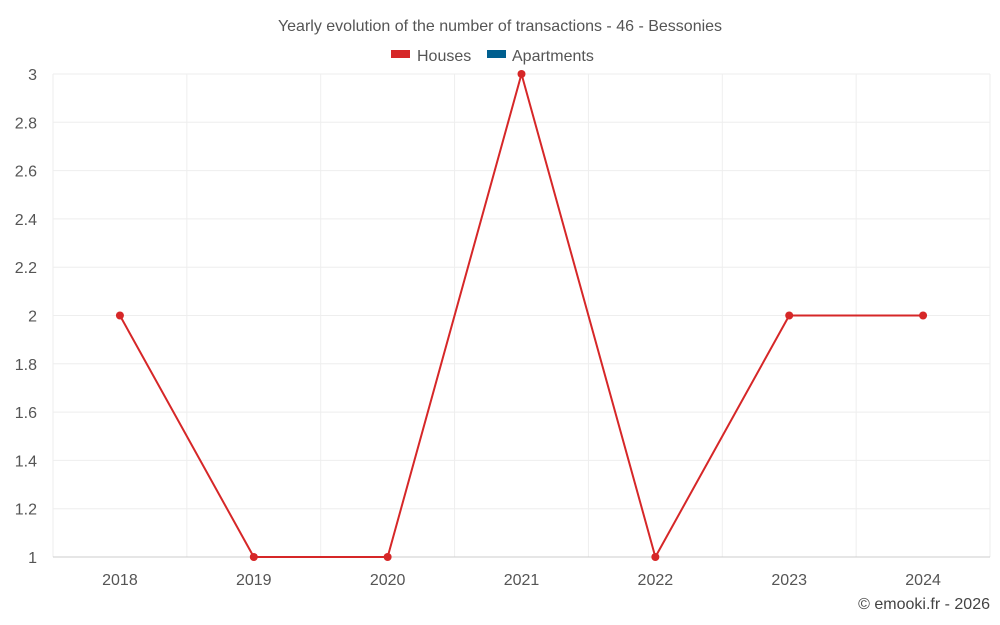  What do you see at coordinates (120, 580) in the screenshot?
I see `x-tick-label: 2018` at bounding box center [120, 580].